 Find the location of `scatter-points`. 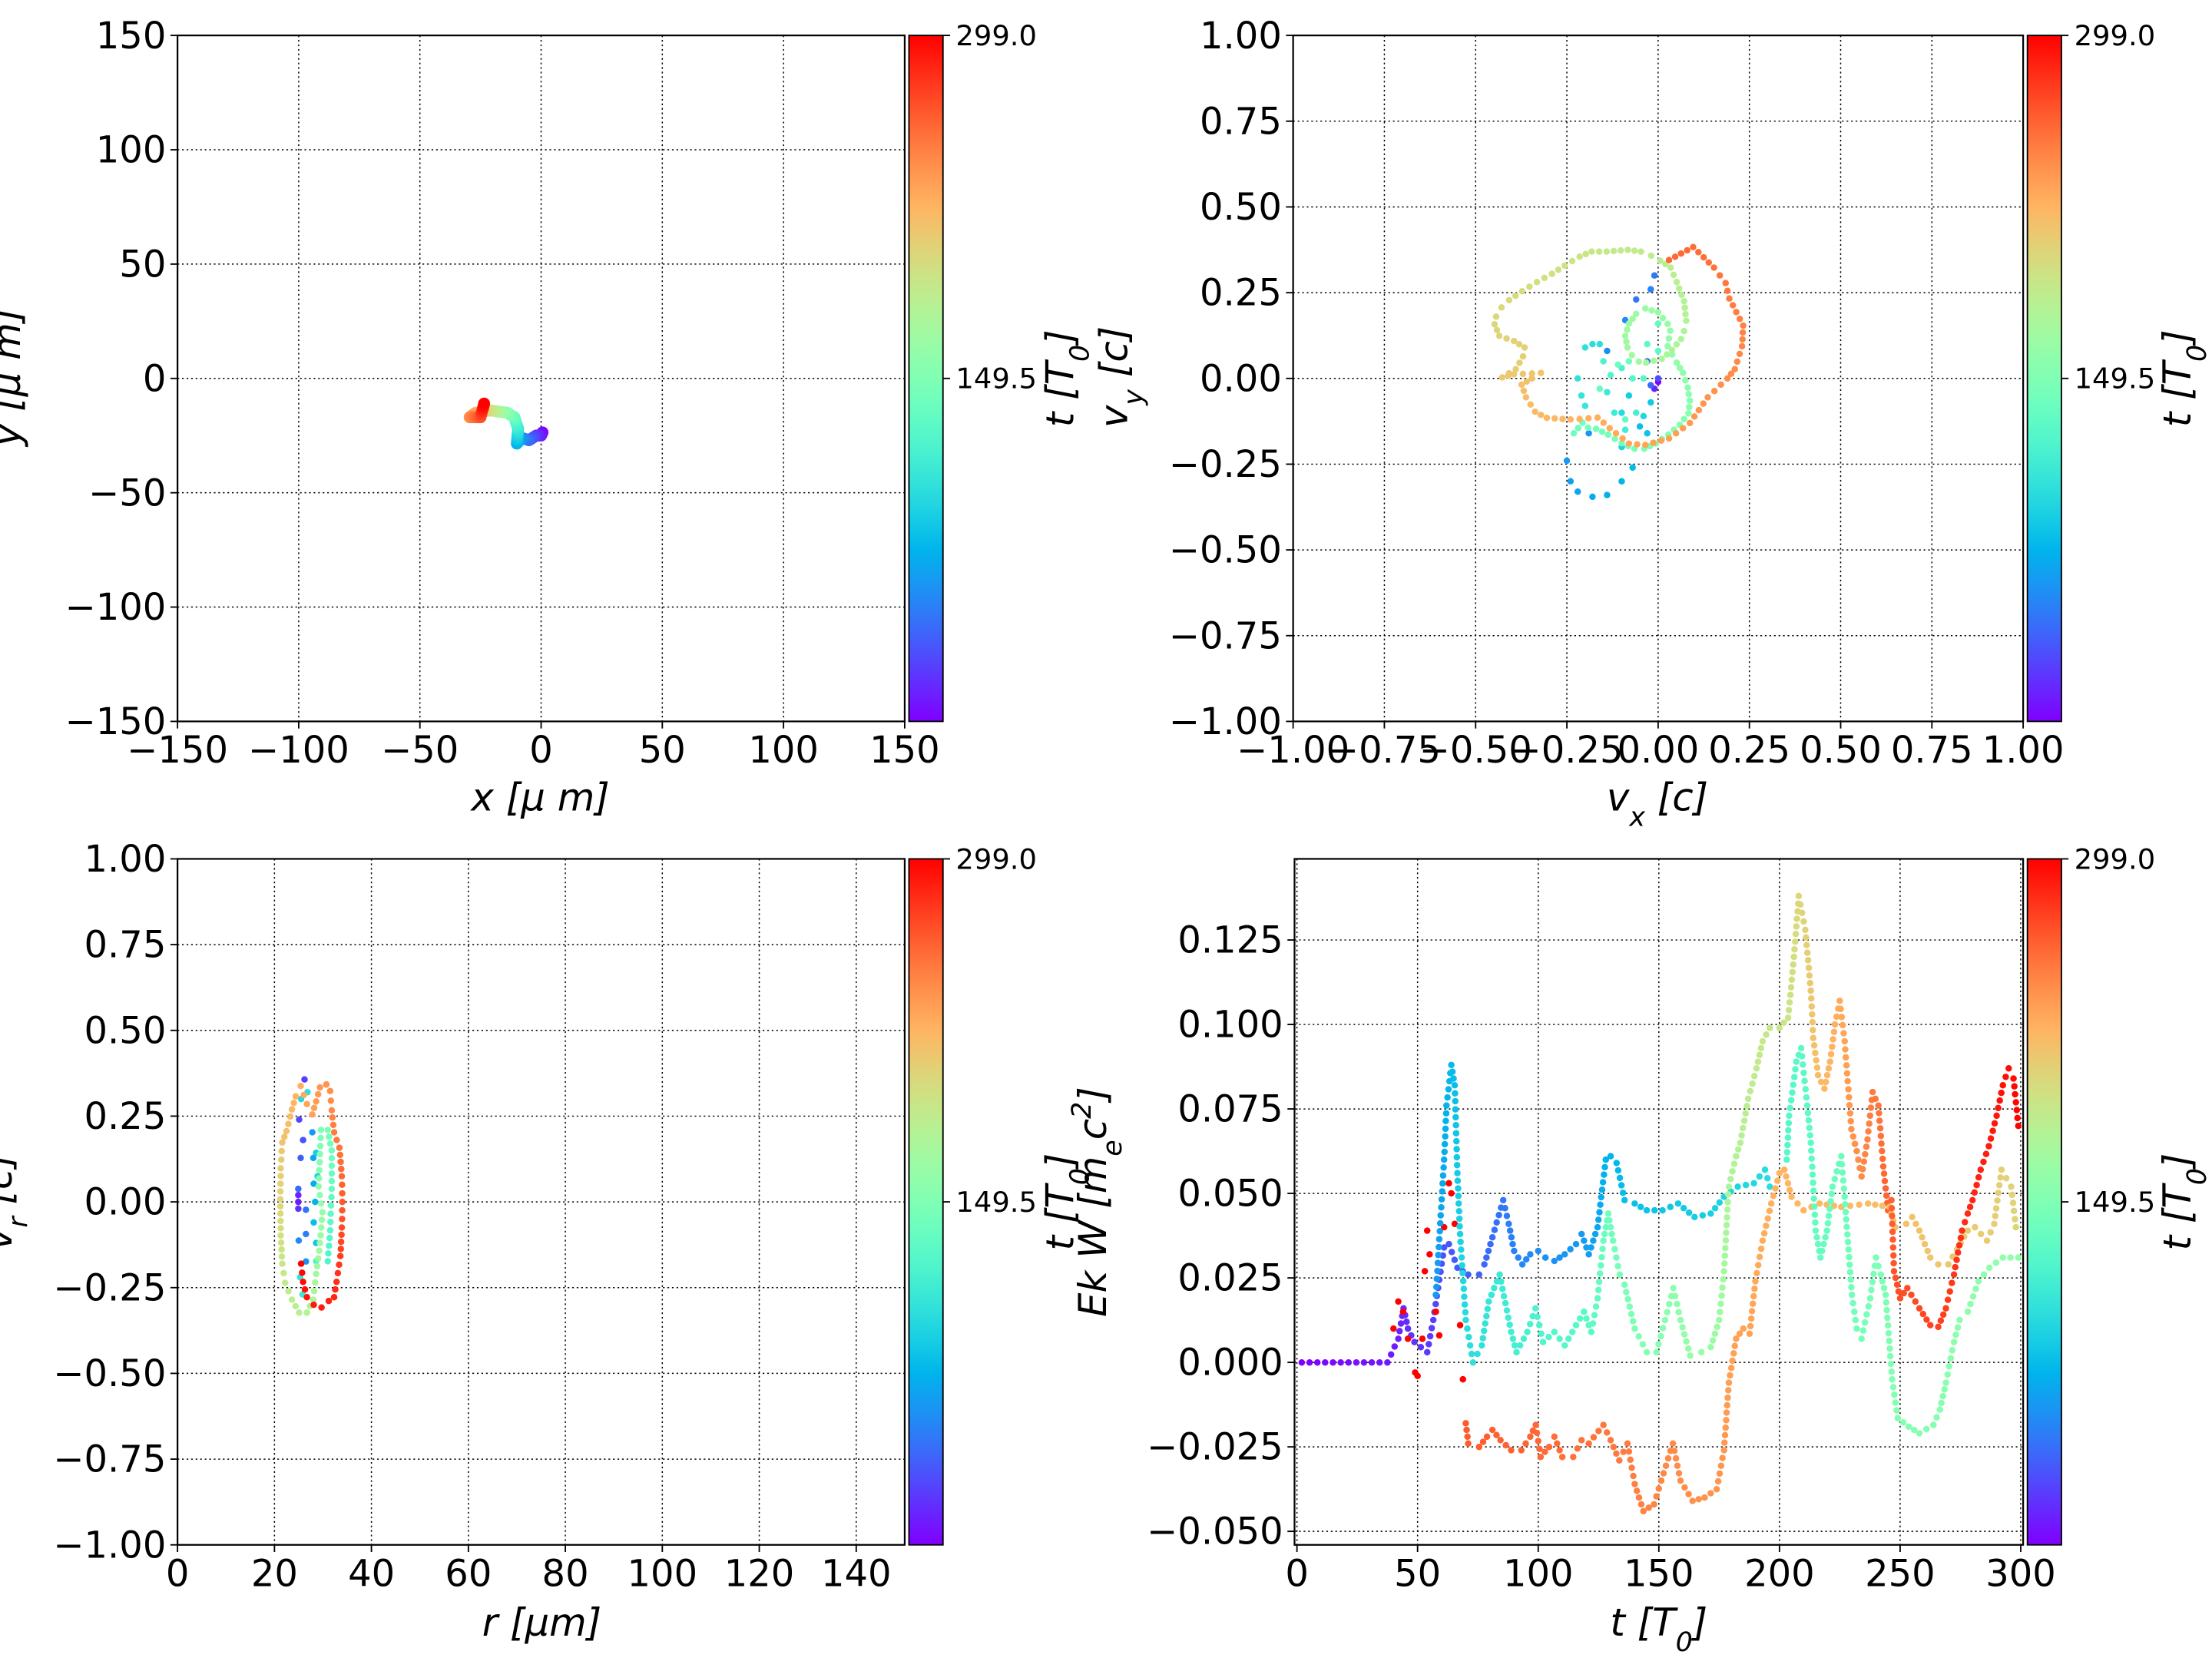

scatter-points is located at coordinates (1660, 1203).